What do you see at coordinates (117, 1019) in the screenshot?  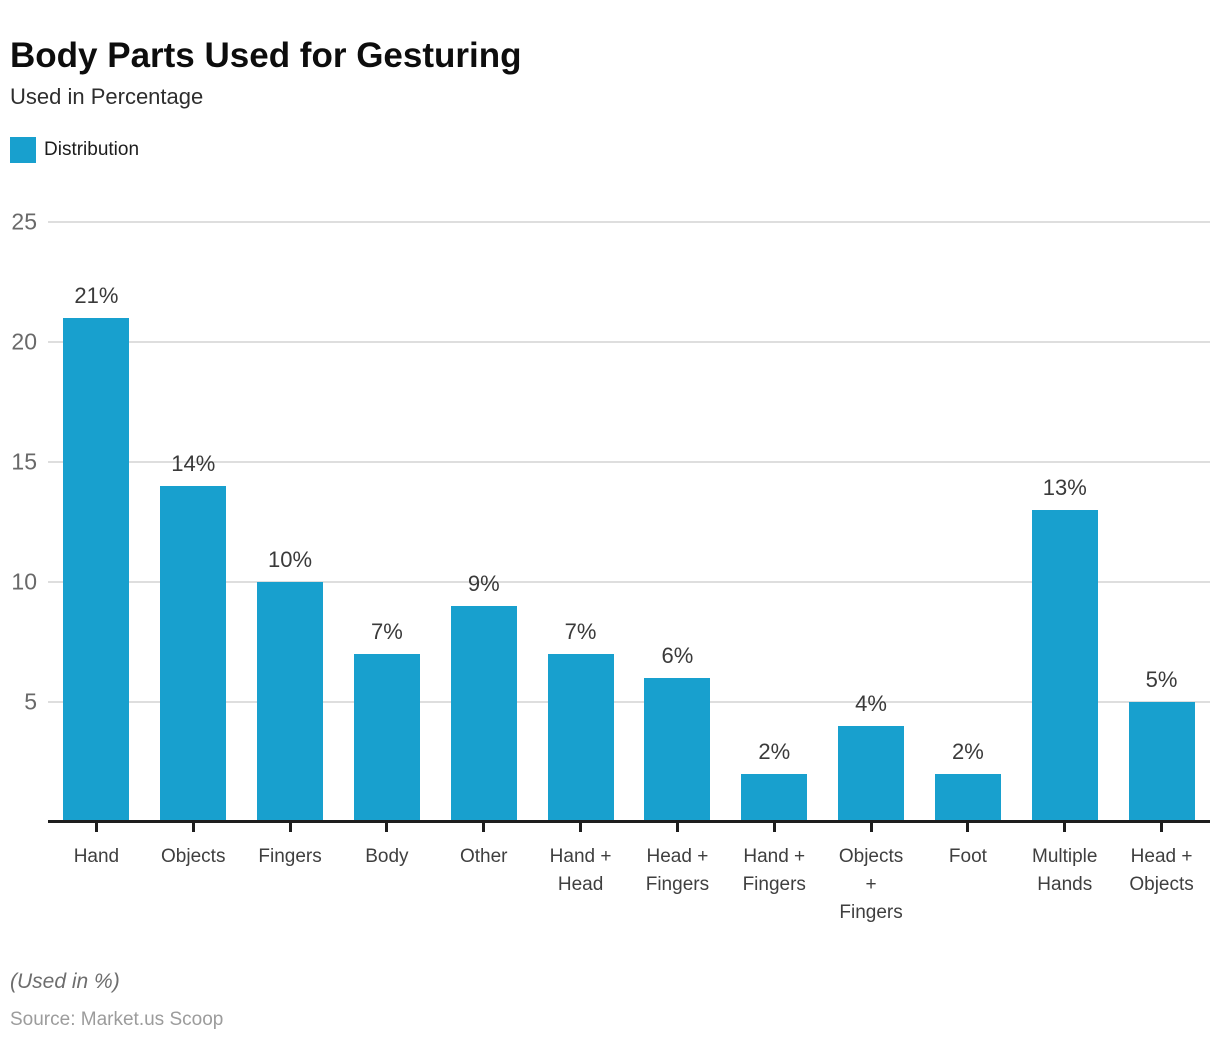 I see `source-attribution: Source: Market.us Scoop` at bounding box center [117, 1019].